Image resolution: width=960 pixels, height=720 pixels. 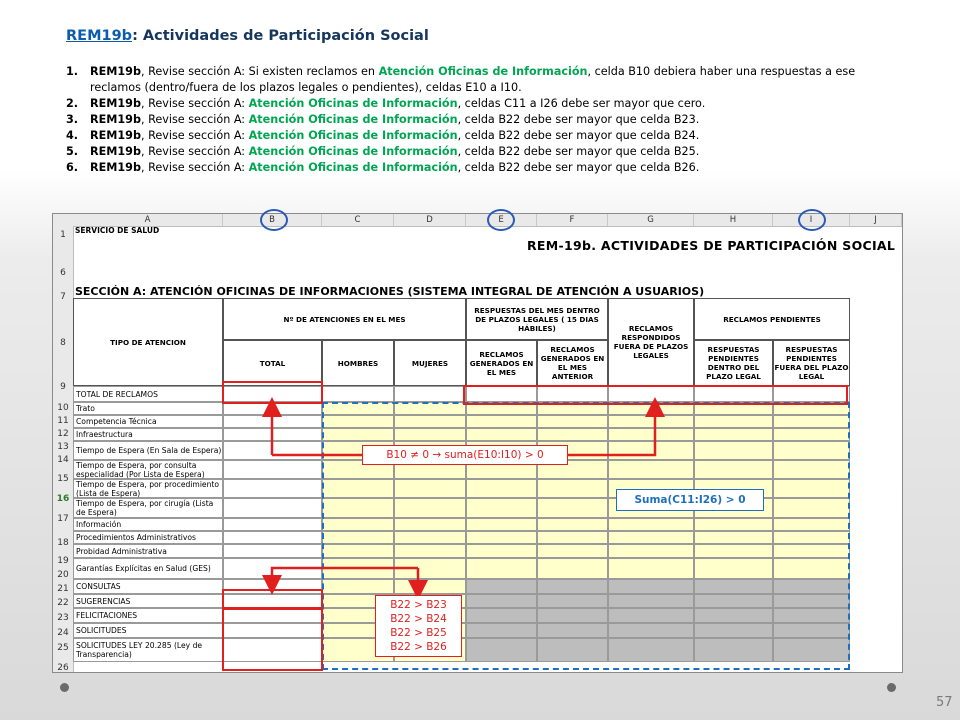 What do you see at coordinates (876, 220) in the screenshot?
I see `column-header-j: J` at bounding box center [876, 220].